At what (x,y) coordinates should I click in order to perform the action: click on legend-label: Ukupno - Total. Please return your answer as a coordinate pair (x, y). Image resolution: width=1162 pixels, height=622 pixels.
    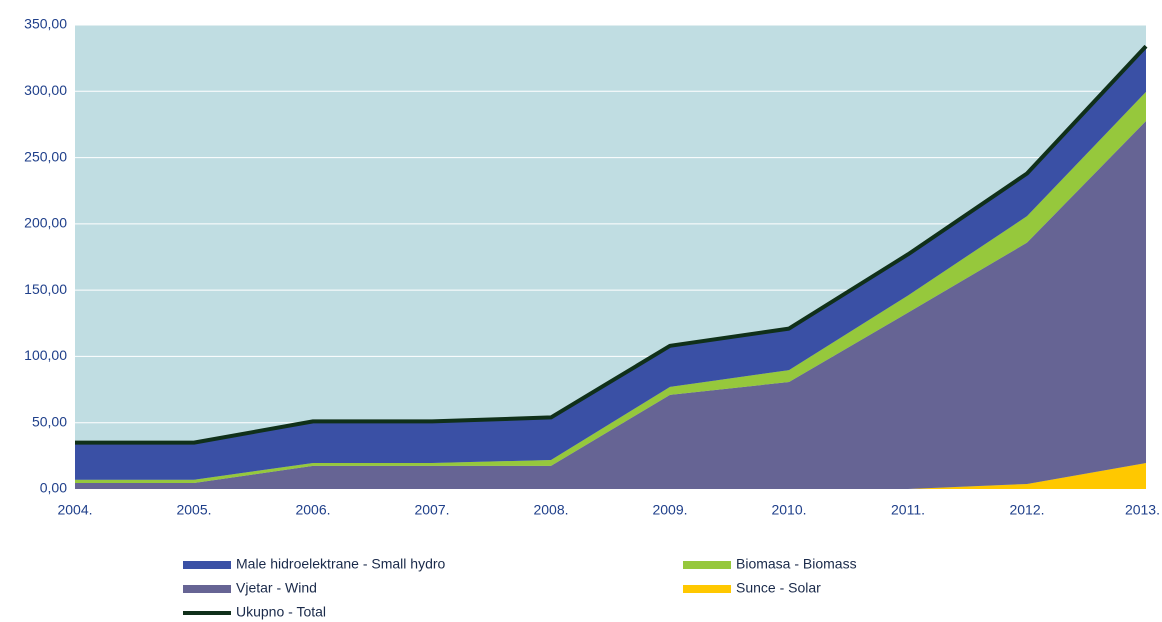
    Looking at the image, I should click on (281, 612).